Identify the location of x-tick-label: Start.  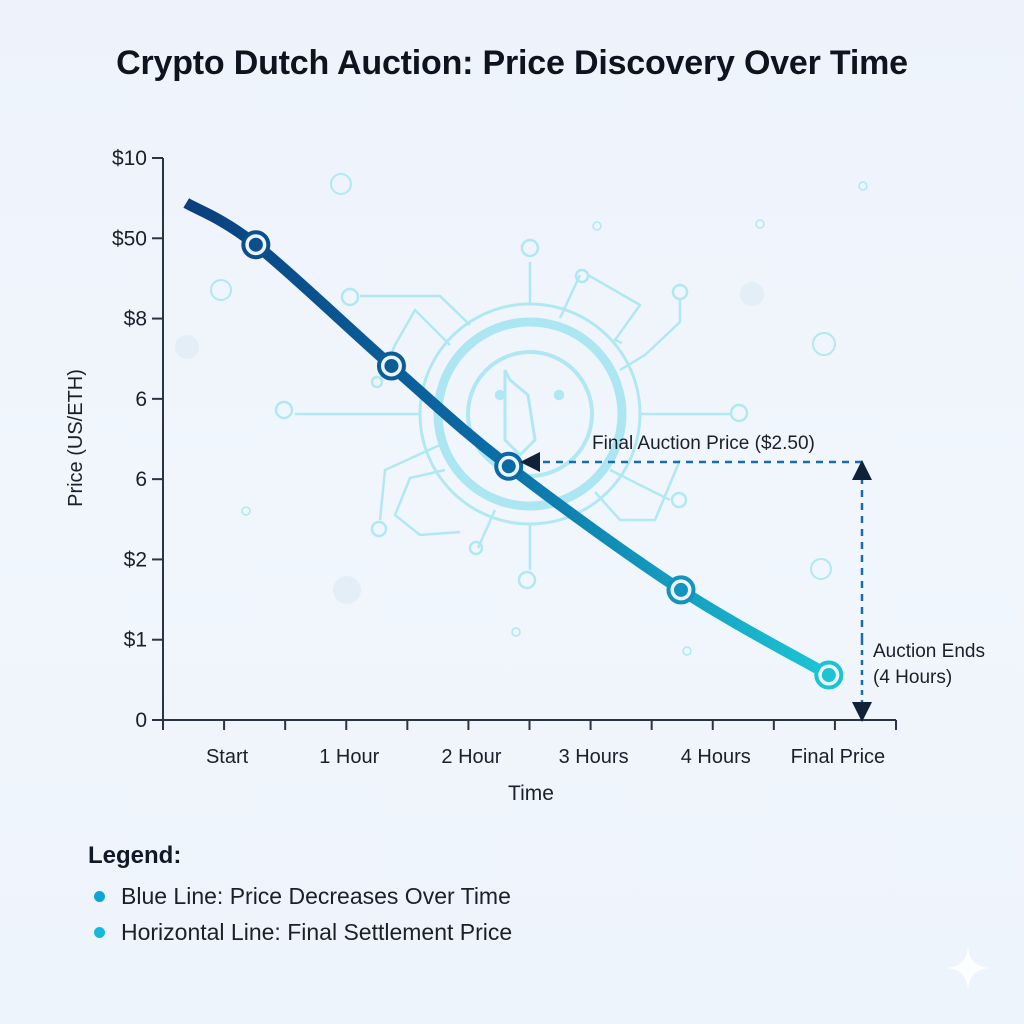
(227, 757).